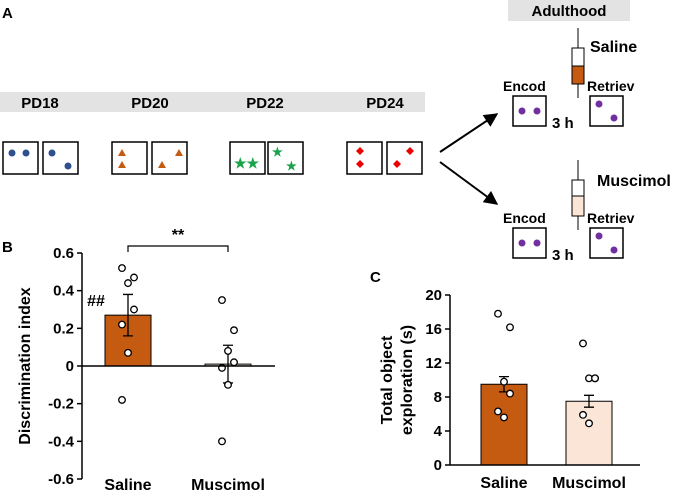 The image size is (685, 501). Describe the element at coordinates (96, 301) in the screenshot. I see `annotation: ##` at that location.